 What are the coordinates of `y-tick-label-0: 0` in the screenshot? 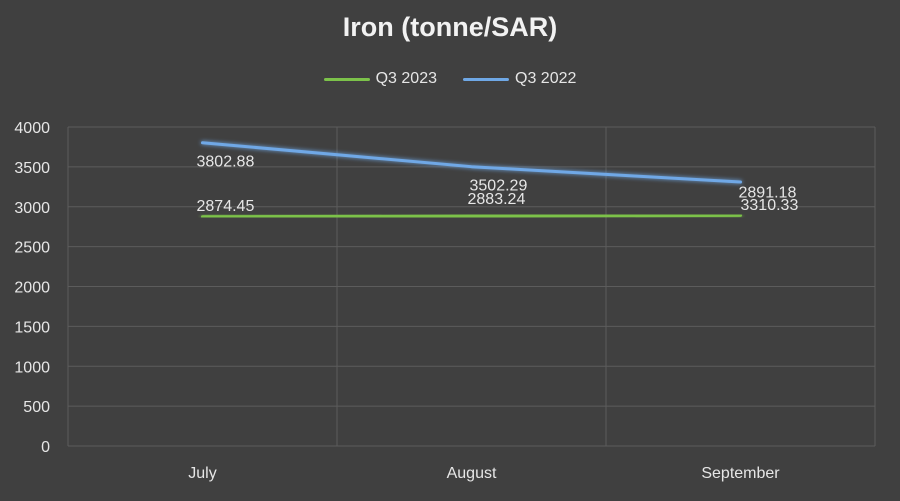 It's located at (45, 447).